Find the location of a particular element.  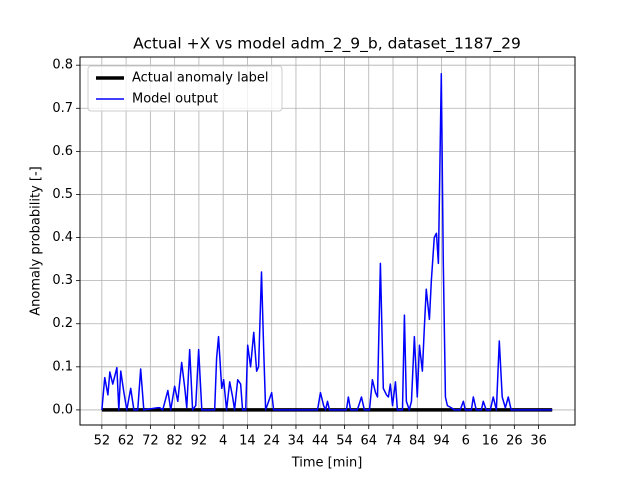

y-tick-label: 0.4 is located at coordinates (62, 237).